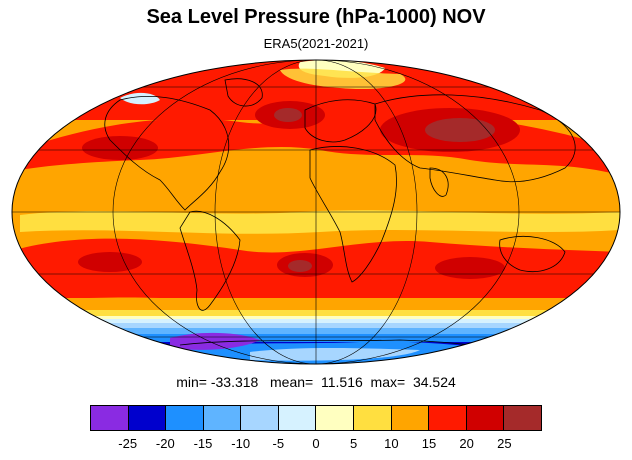 Image resolution: width=632 pixels, height=460 pixels. What do you see at coordinates (532, 254) in the screenshot?
I see `australia-outline` at bounding box center [532, 254].